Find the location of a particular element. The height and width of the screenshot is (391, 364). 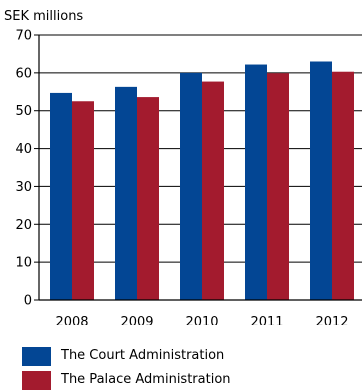

x-tick-label: 2012 is located at coordinates (331, 320).